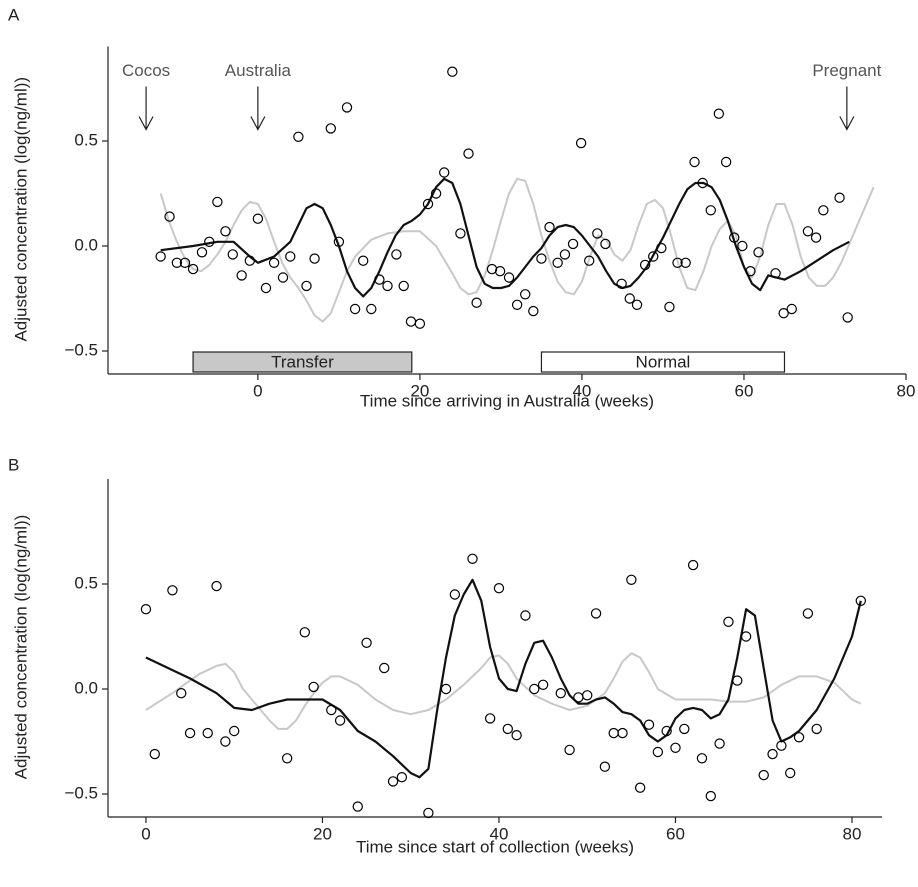  What do you see at coordinates (507, 400) in the screenshot?
I see `x-axis-label: Time since arriving in Australia (weeks)` at bounding box center [507, 400].